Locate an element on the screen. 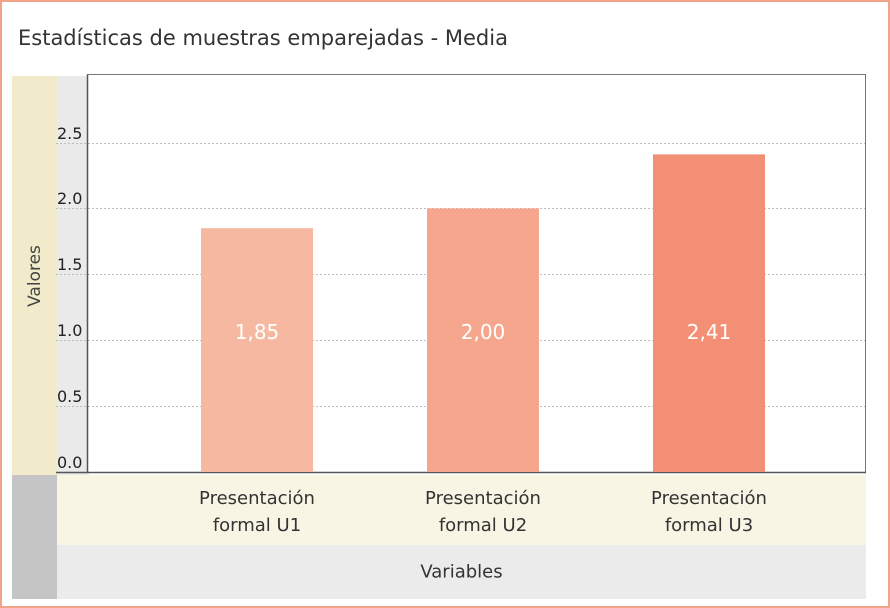 Image resolution: width=890 pixels, height=608 pixels. x-axis-label: Variables is located at coordinates (461, 572).